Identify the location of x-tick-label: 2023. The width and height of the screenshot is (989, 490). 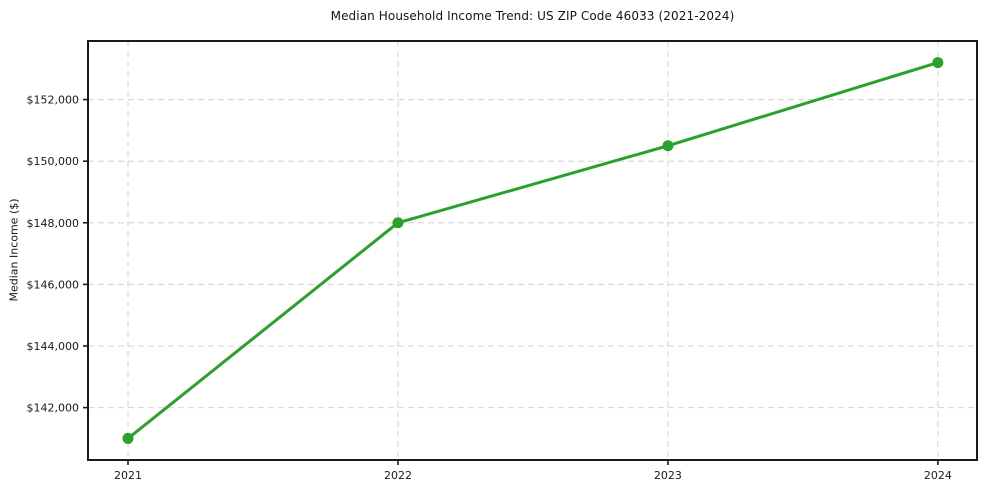
(668, 475).